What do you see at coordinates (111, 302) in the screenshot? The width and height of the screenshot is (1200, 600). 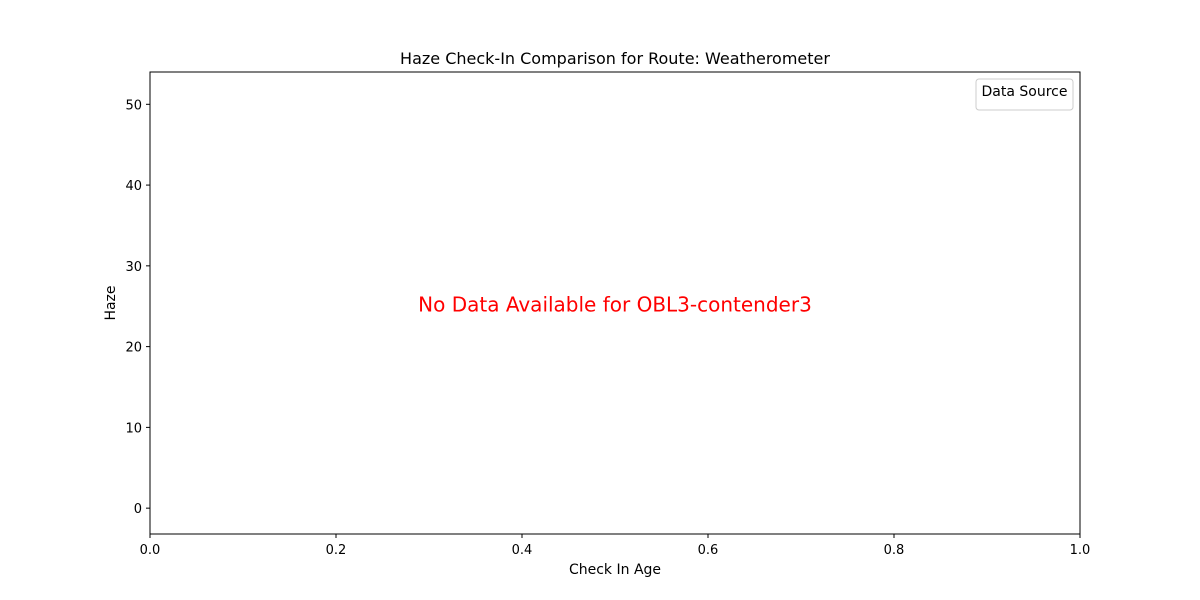 I see `y-axis-label: Haze` at bounding box center [111, 302].